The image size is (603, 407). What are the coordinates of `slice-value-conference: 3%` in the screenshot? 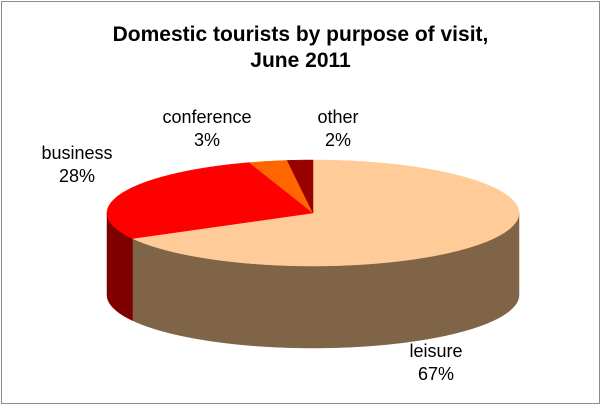 It's located at (207, 140).